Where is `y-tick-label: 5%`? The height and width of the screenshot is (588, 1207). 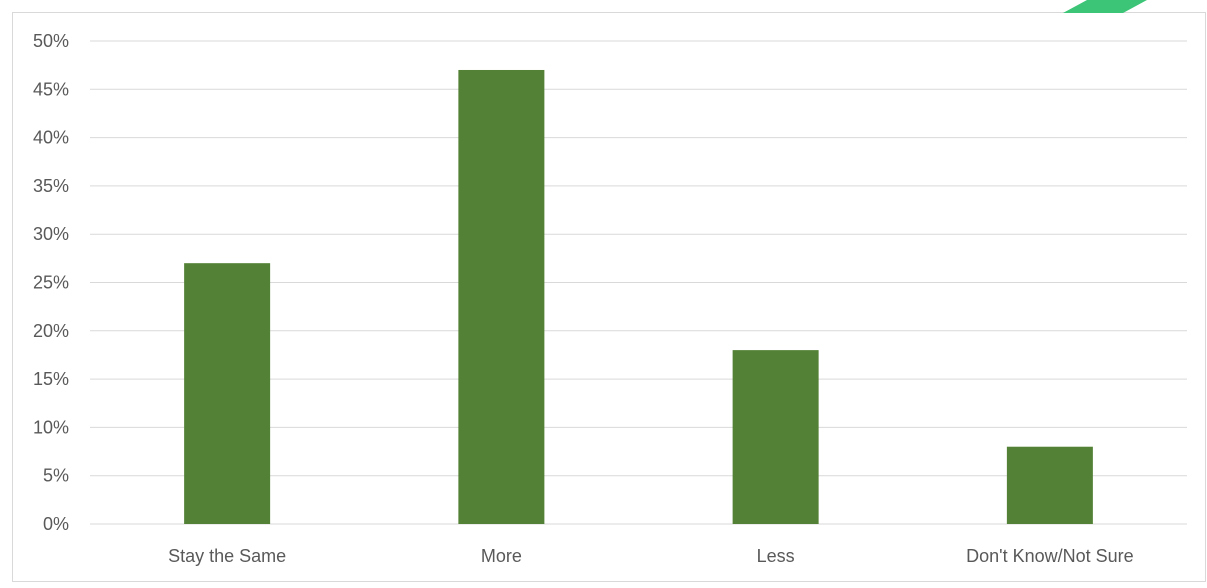 y-tick-label: 5% is located at coordinates (56, 476).